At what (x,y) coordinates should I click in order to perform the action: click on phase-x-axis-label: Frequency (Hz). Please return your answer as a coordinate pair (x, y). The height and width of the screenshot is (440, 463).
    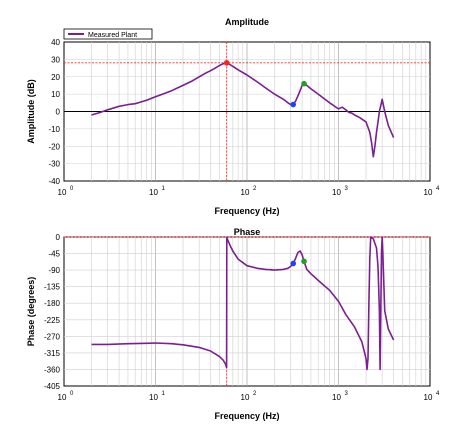
    Looking at the image, I should click on (246, 416).